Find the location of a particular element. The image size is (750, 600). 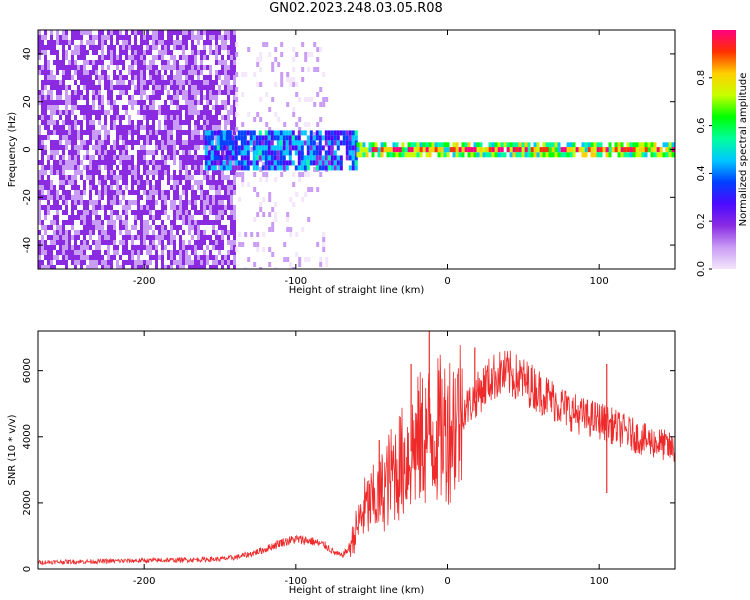

heatmap-ytick-label: -40 is located at coordinates (27, 245).